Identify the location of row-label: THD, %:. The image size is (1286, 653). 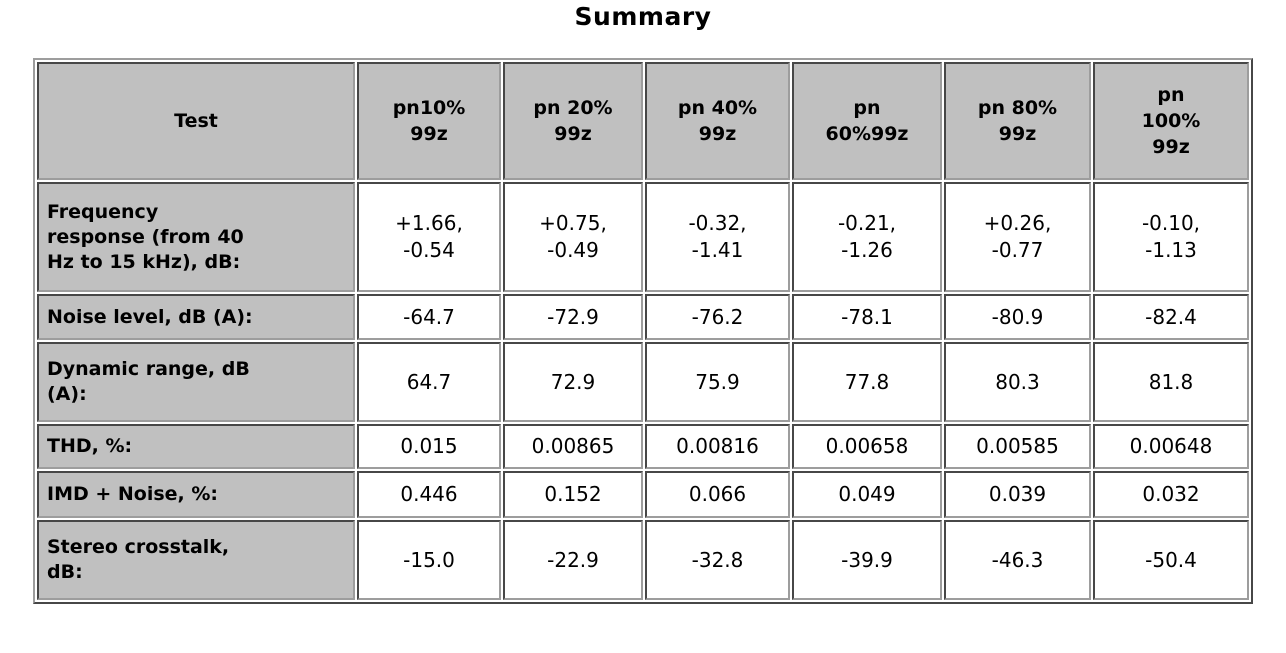
(196, 446).